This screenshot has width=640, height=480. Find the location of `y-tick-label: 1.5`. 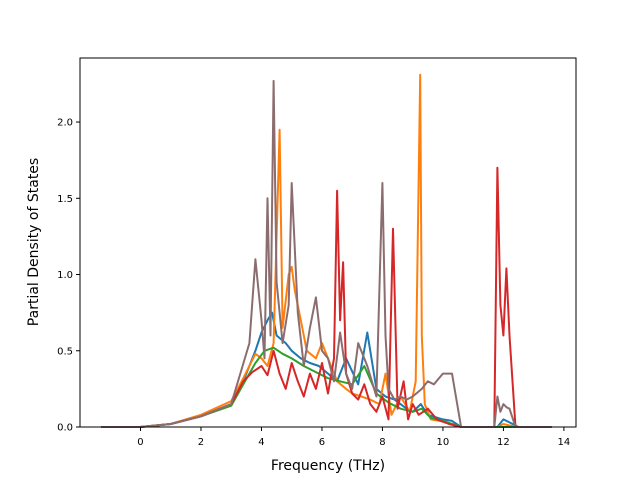

y-tick-label: 1.5 is located at coordinates (65, 199).